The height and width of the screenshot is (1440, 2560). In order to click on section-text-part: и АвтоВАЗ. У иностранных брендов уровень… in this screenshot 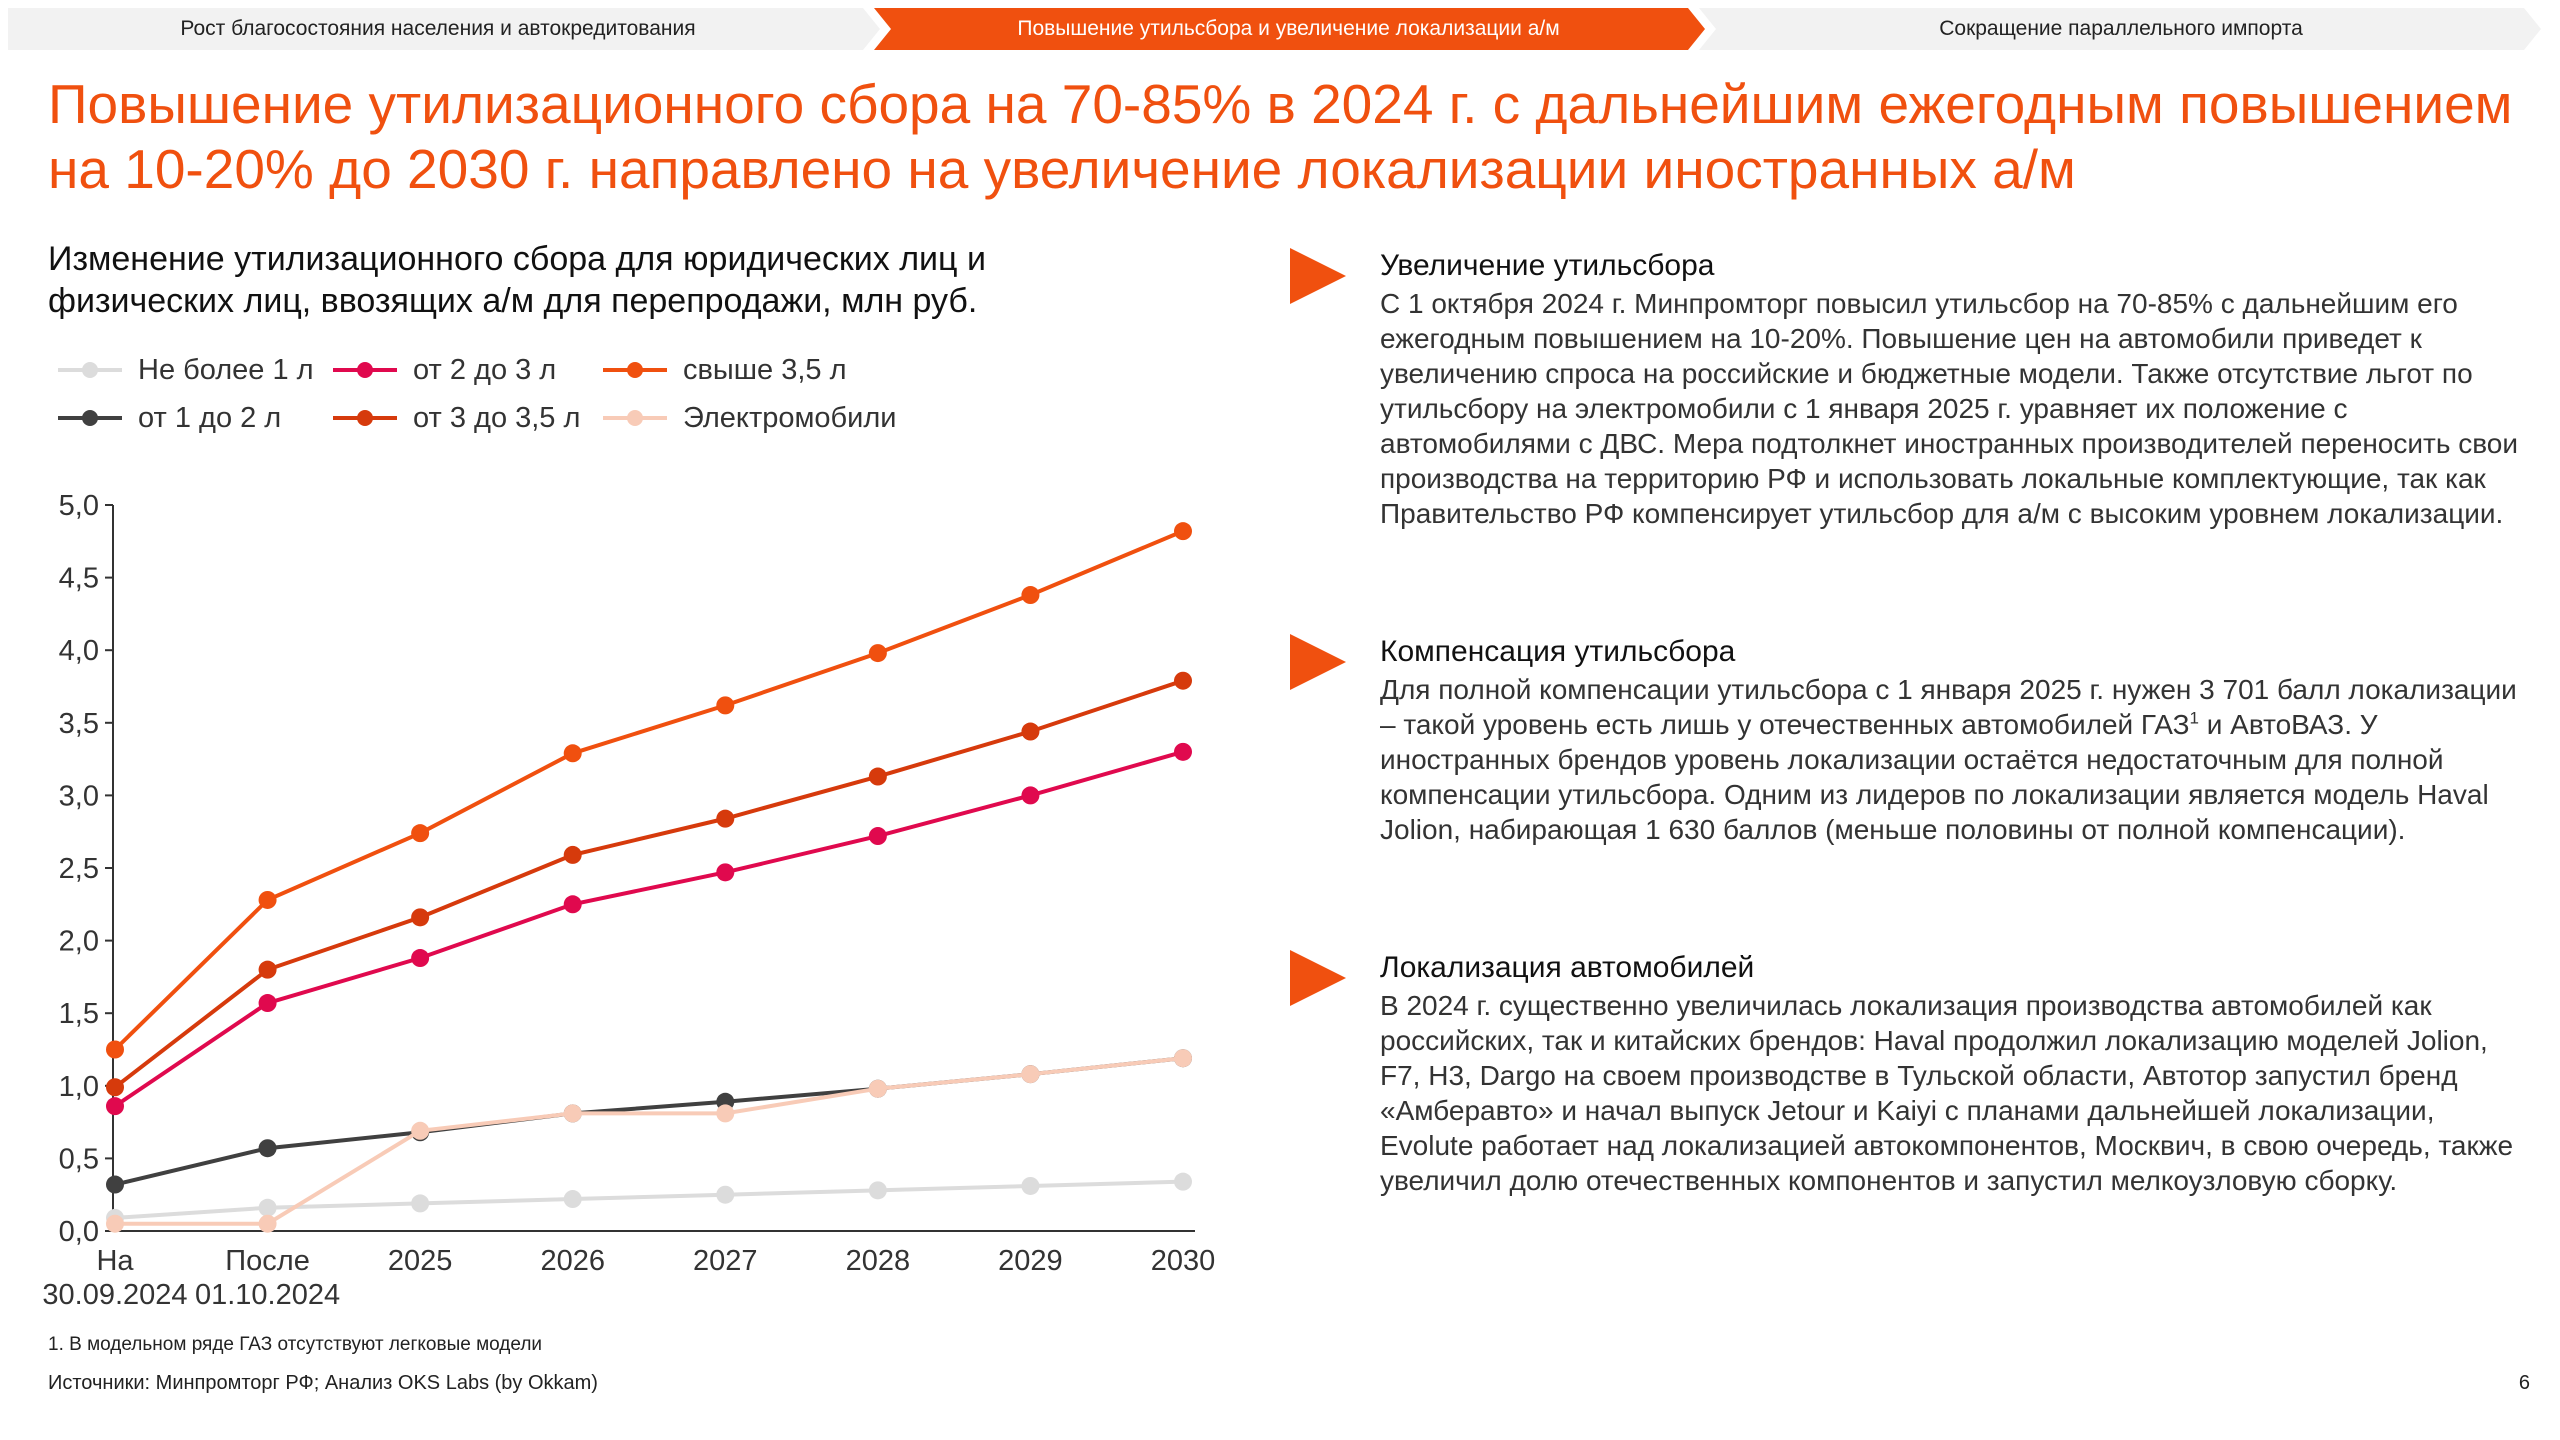, I will do `click(1934, 777)`.